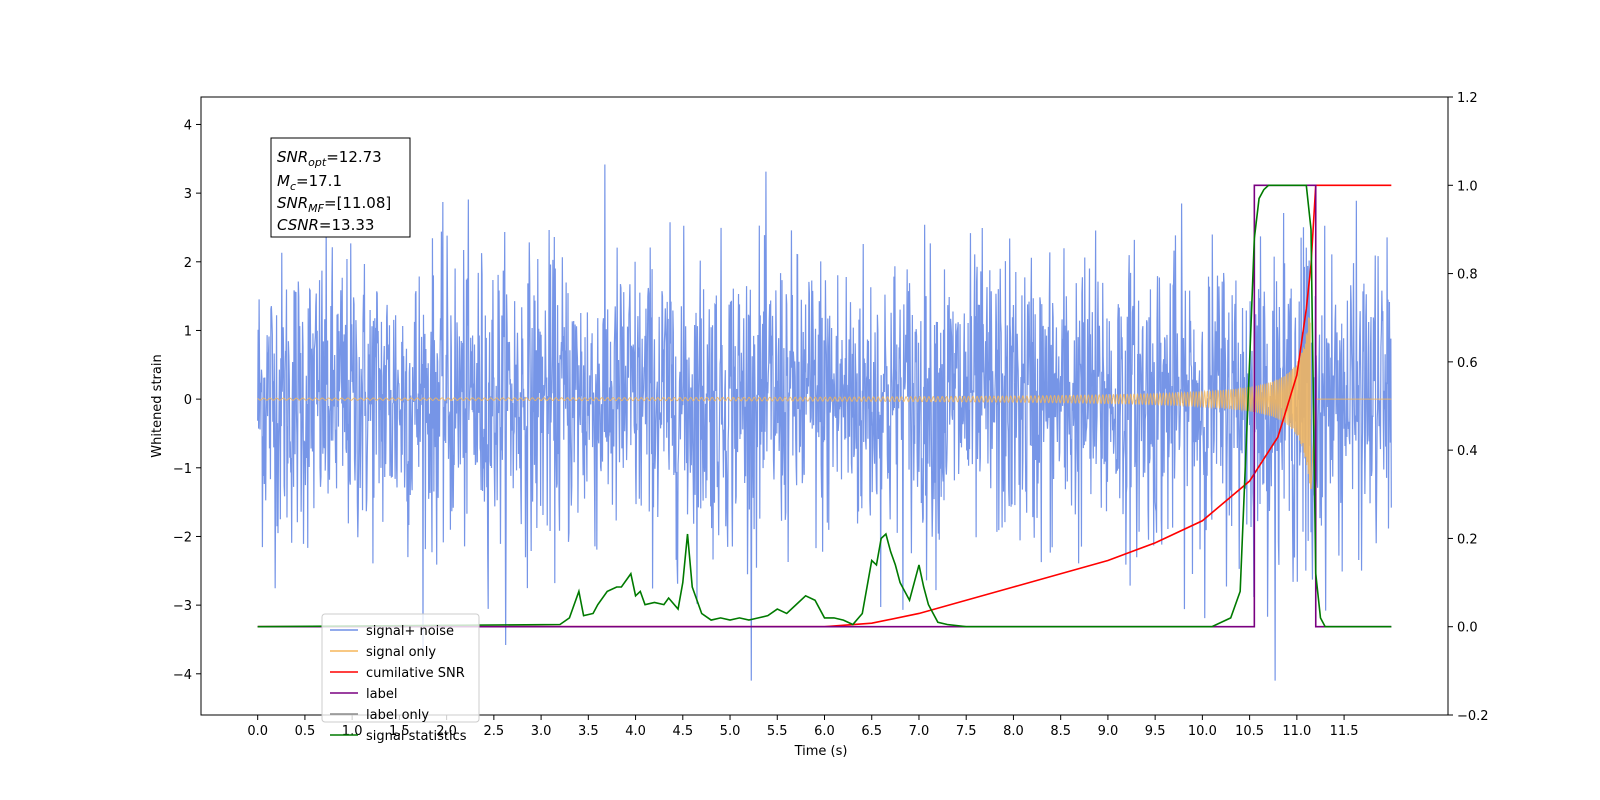 Image resolution: width=1600 pixels, height=800 pixels. What do you see at coordinates (1202, 731) in the screenshot?
I see `x-tick-label: 10.0` at bounding box center [1202, 731].